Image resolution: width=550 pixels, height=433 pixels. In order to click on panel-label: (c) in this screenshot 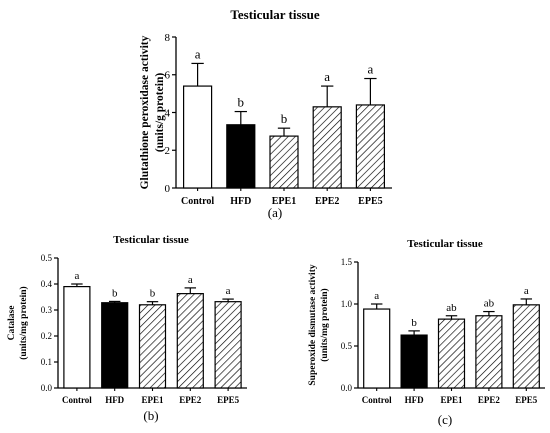, I will do `click(445, 419)`.